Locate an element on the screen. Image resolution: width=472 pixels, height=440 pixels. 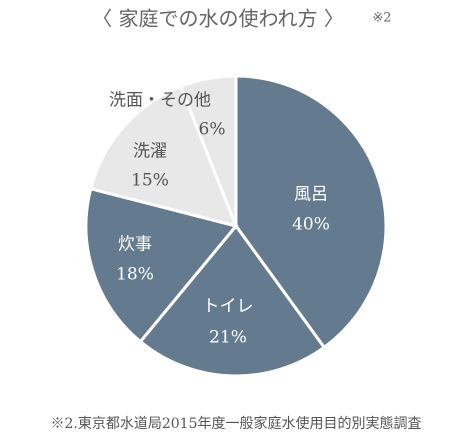
slice-label: 洗面・その他 is located at coordinates (160, 101).